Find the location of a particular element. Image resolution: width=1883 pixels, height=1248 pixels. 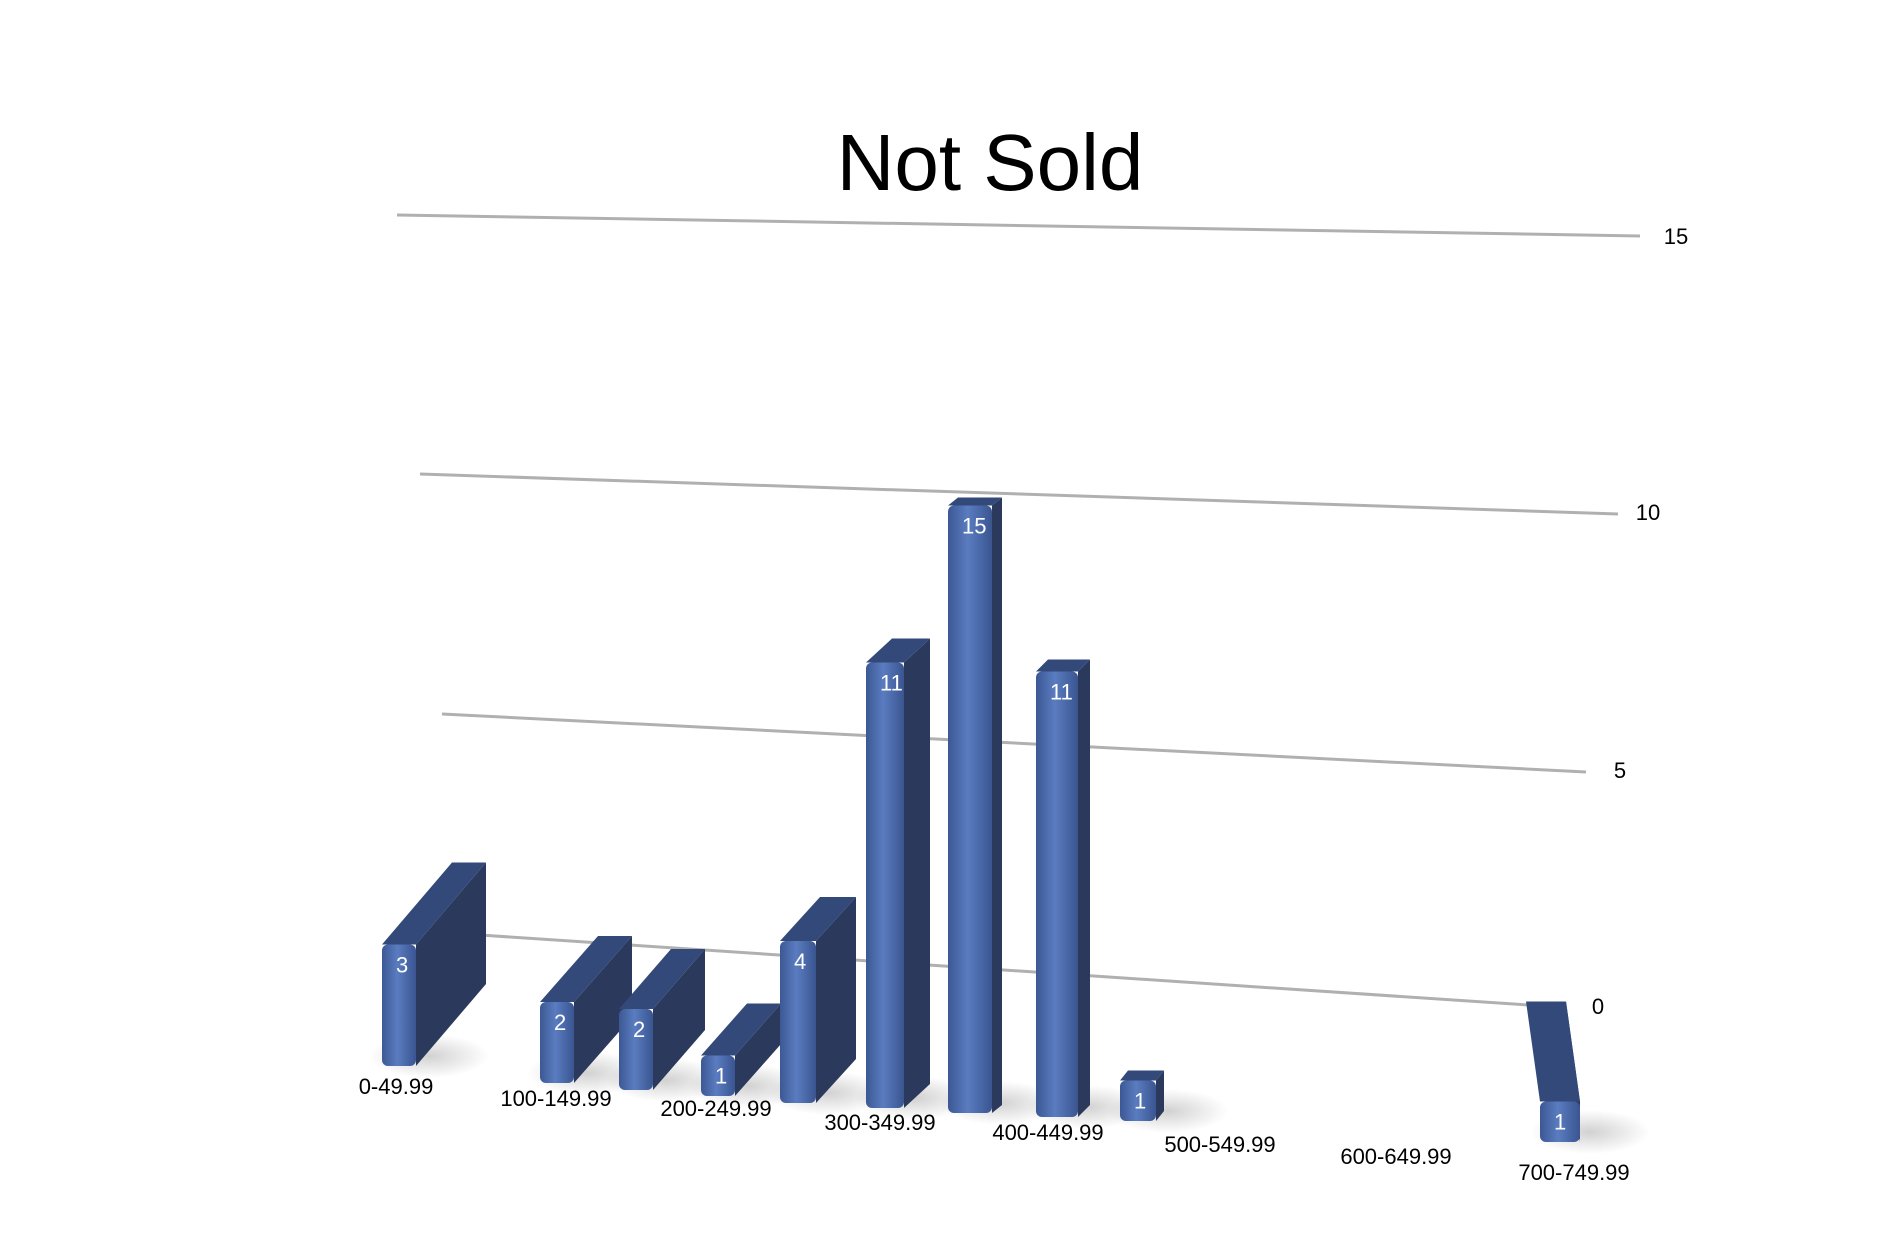

y-tick-label: 5 is located at coordinates (1620, 770).